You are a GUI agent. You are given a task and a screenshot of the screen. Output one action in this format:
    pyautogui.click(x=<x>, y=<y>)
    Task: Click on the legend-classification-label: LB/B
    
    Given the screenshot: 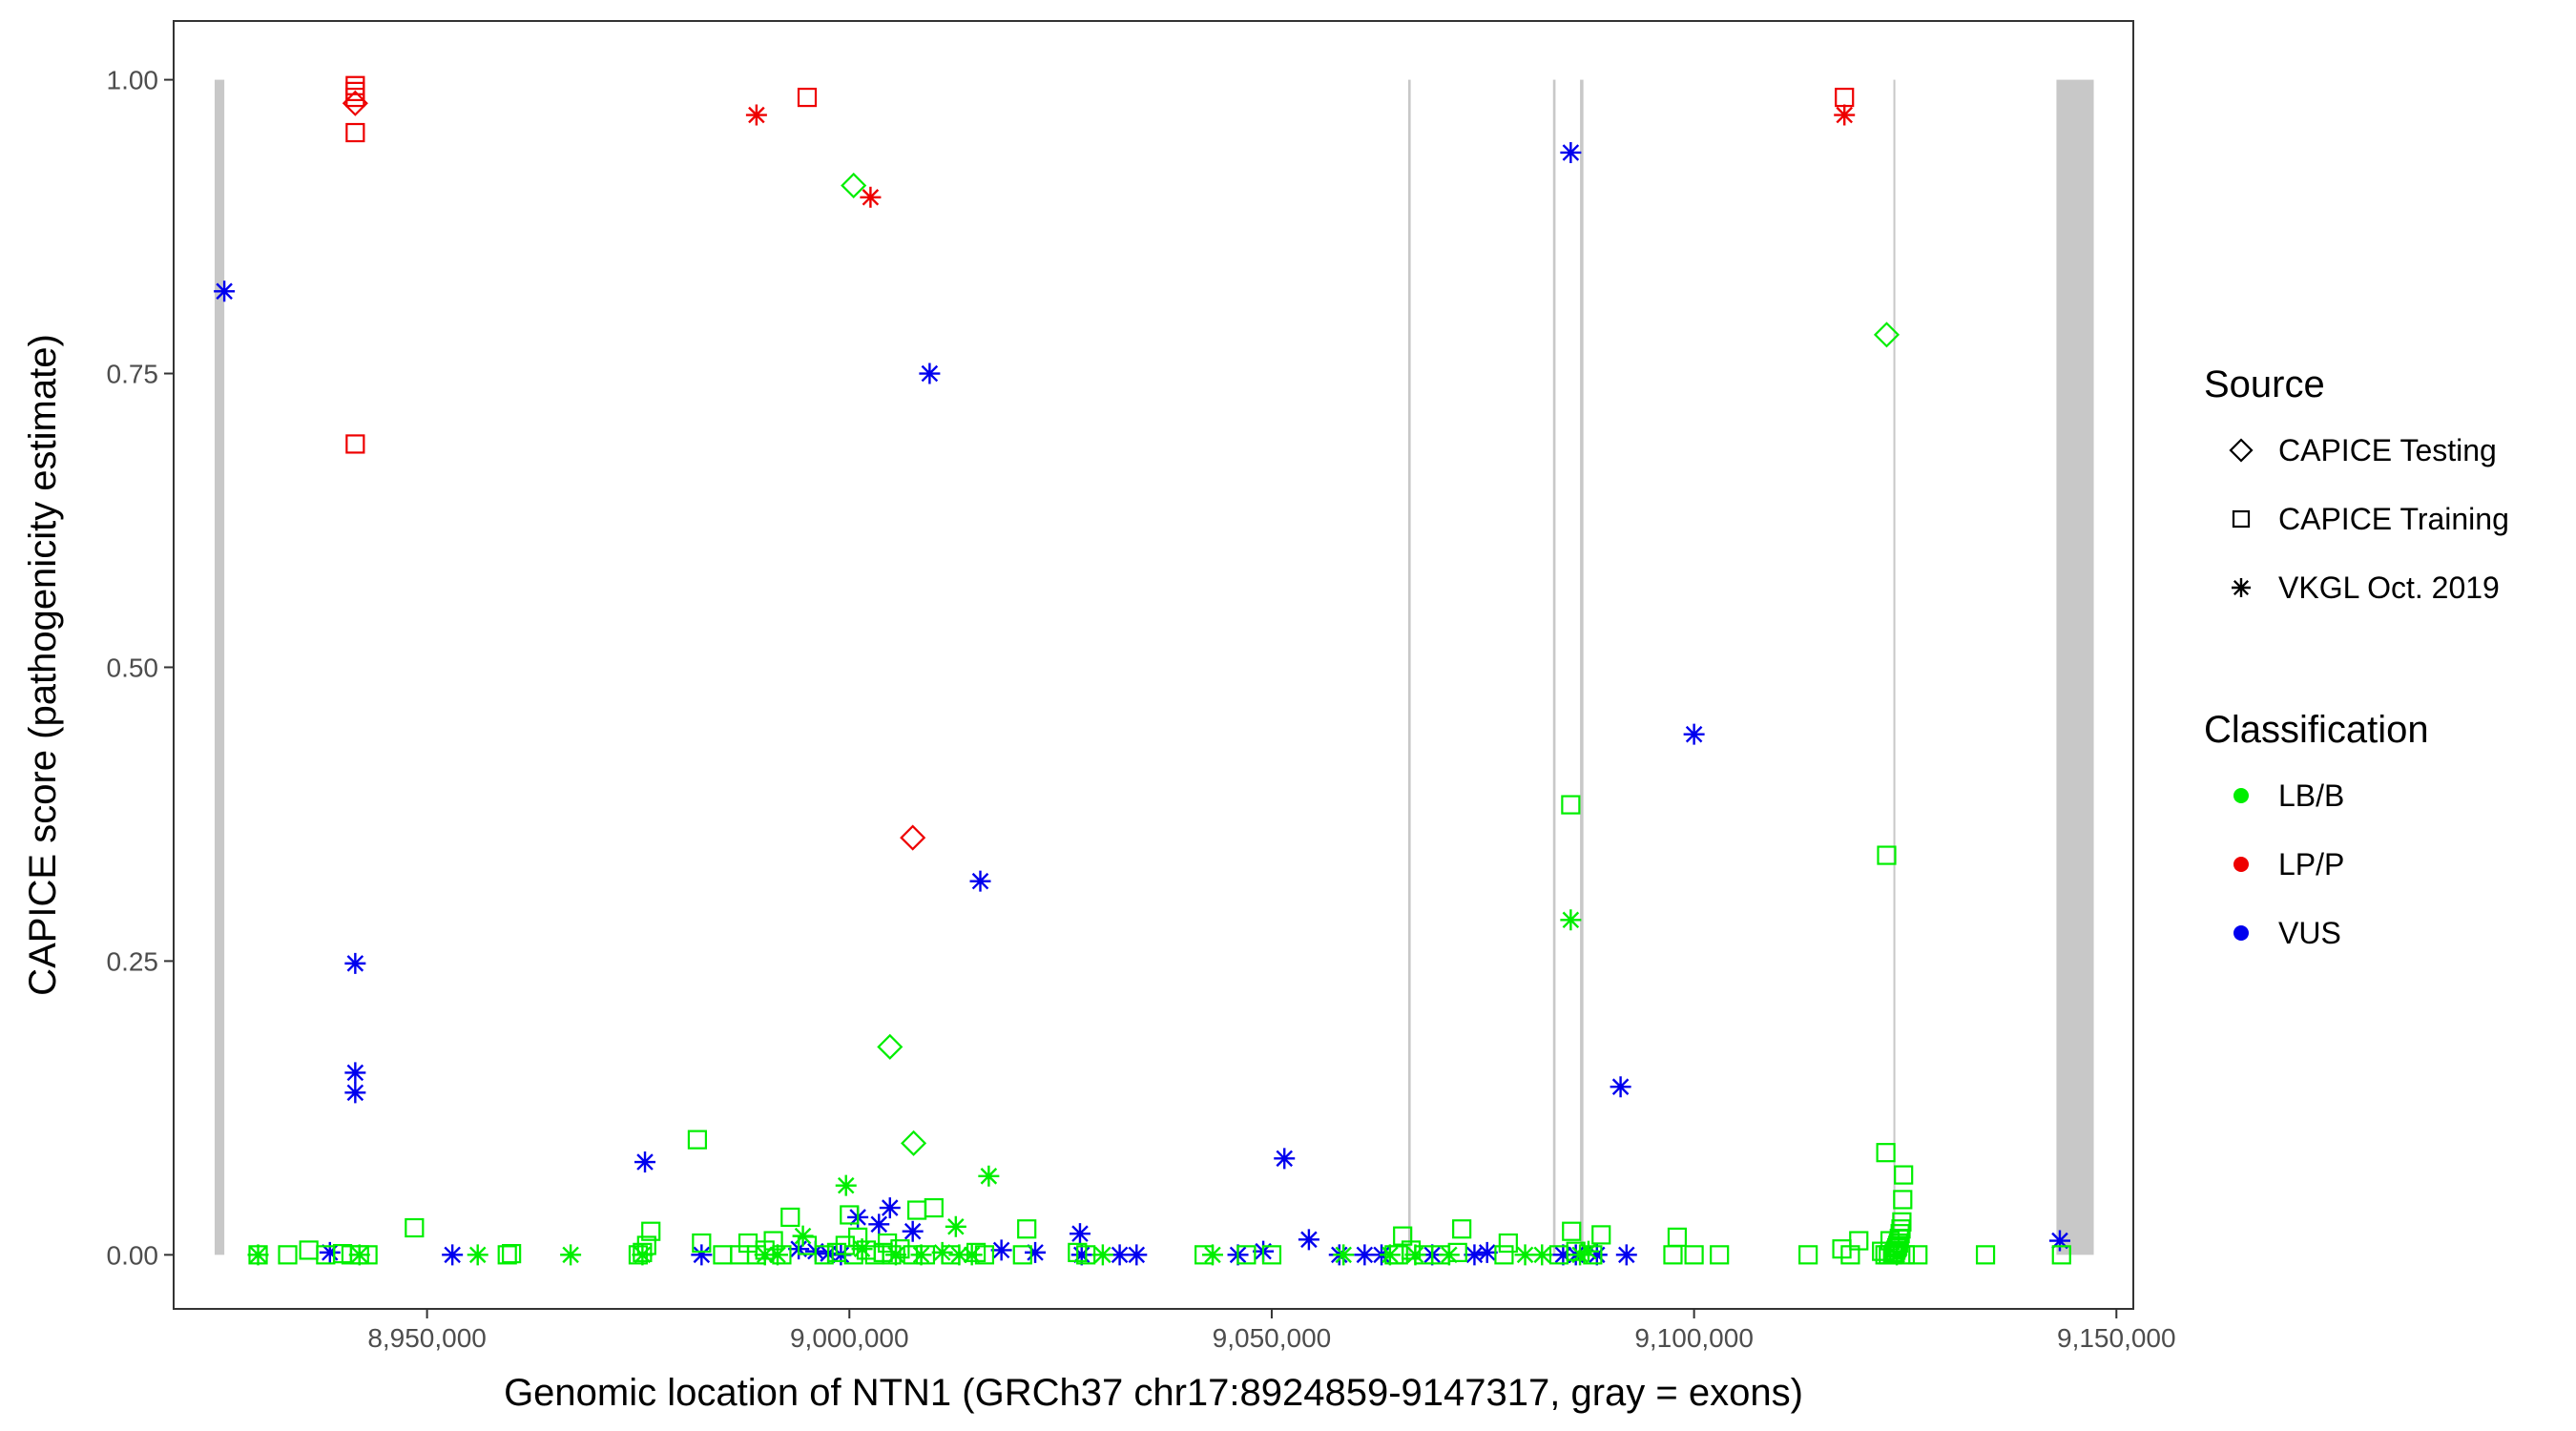 What is the action you would take?
    pyautogui.click(x=2311, y=795)
    